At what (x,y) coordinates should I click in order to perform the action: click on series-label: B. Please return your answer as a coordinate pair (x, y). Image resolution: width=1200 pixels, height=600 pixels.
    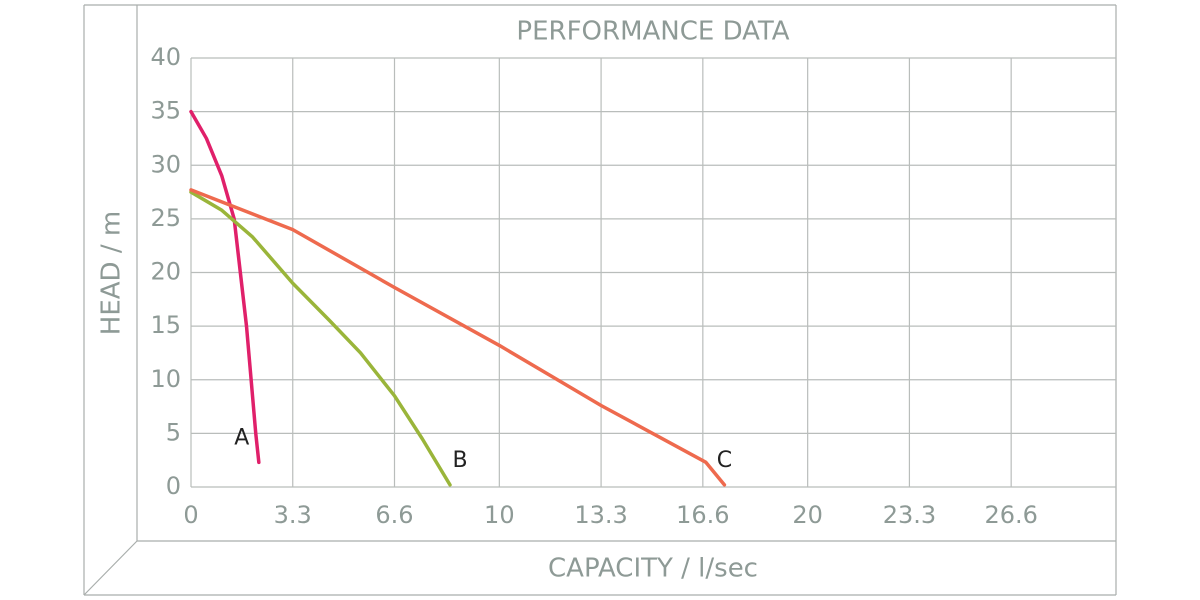
    Looking at the image, I should click on (459, 460).